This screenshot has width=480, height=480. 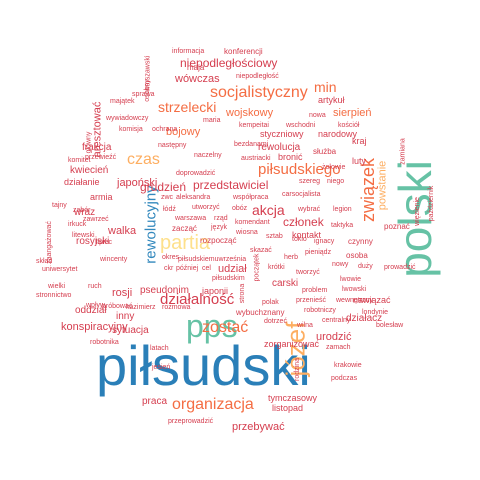 I want to click on word: niego, so click(x=336, y=181).